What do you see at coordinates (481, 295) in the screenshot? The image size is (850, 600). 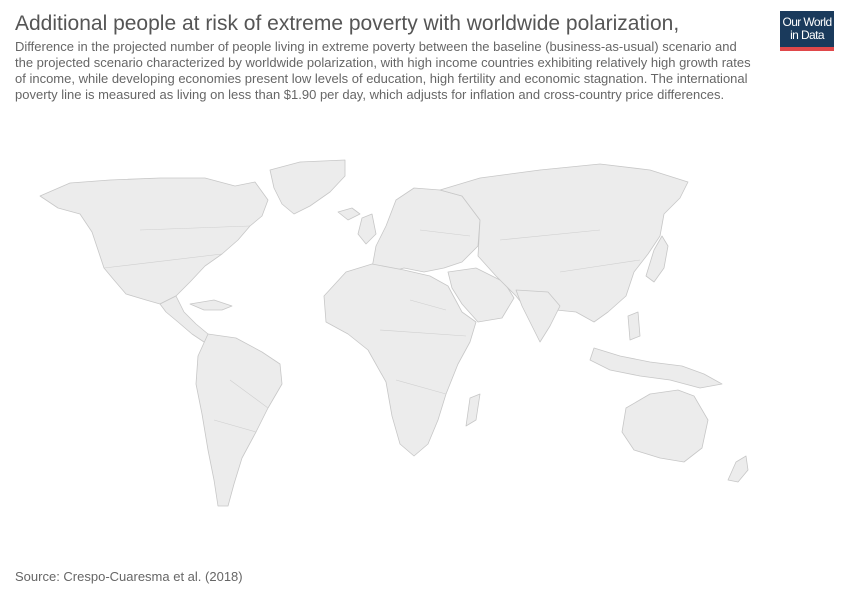 I see `middle-east` at bounding box center [481, 295].